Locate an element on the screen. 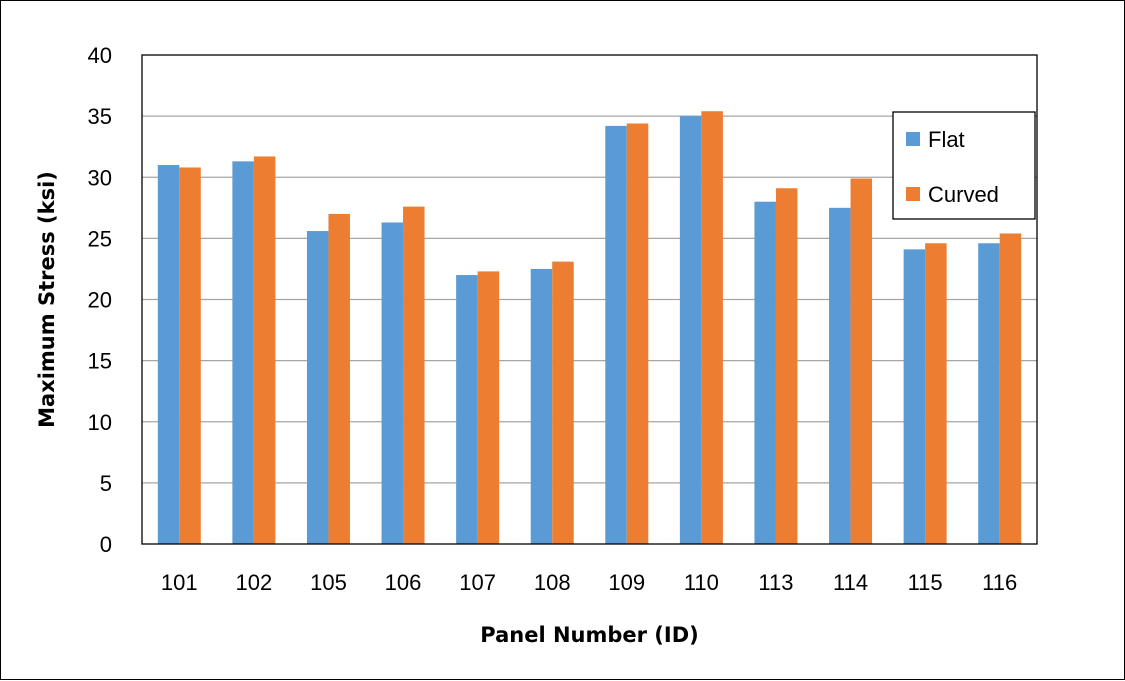 The image size is (1125, 681). y-tick-label: 15 is located at coordinates (100, 361).